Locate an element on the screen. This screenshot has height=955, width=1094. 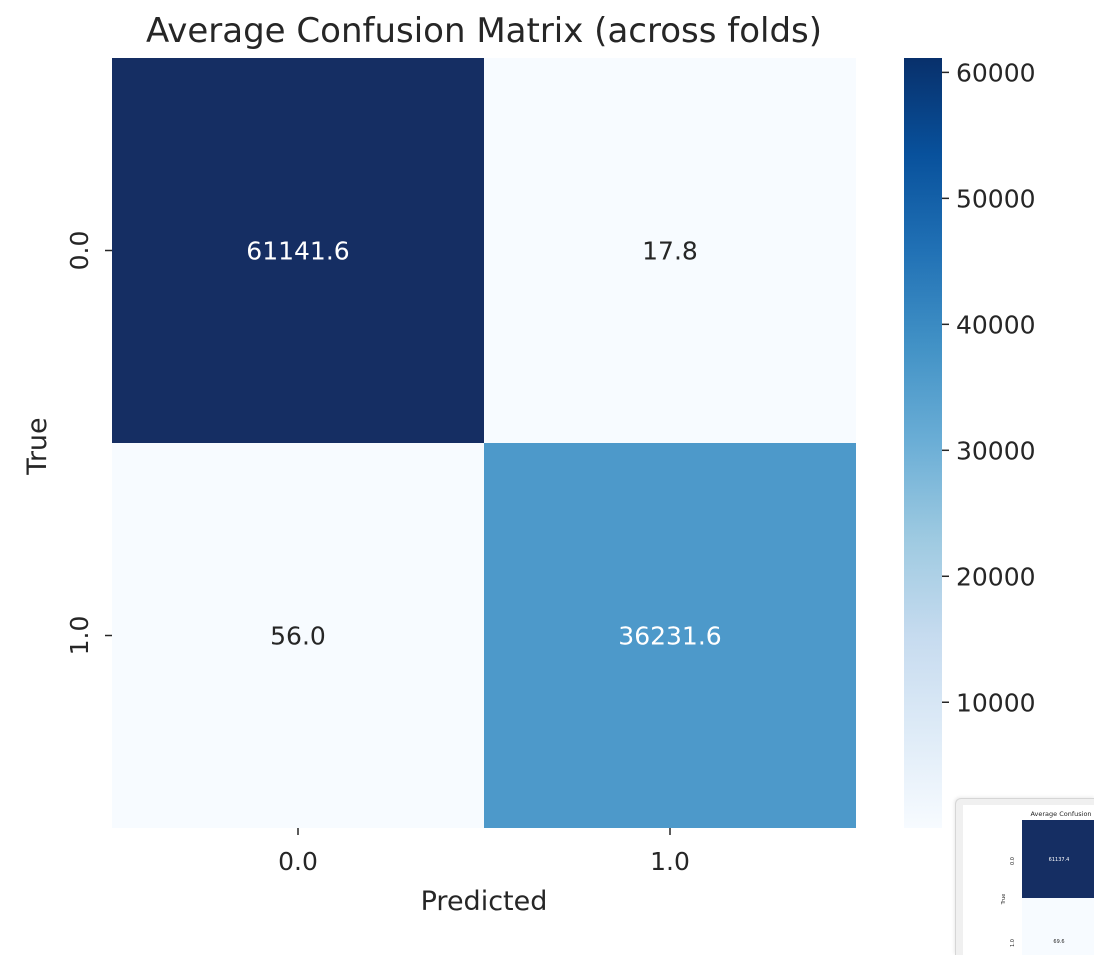
y-tick-label-1: 1.0 is located at coordinates (79, 636).